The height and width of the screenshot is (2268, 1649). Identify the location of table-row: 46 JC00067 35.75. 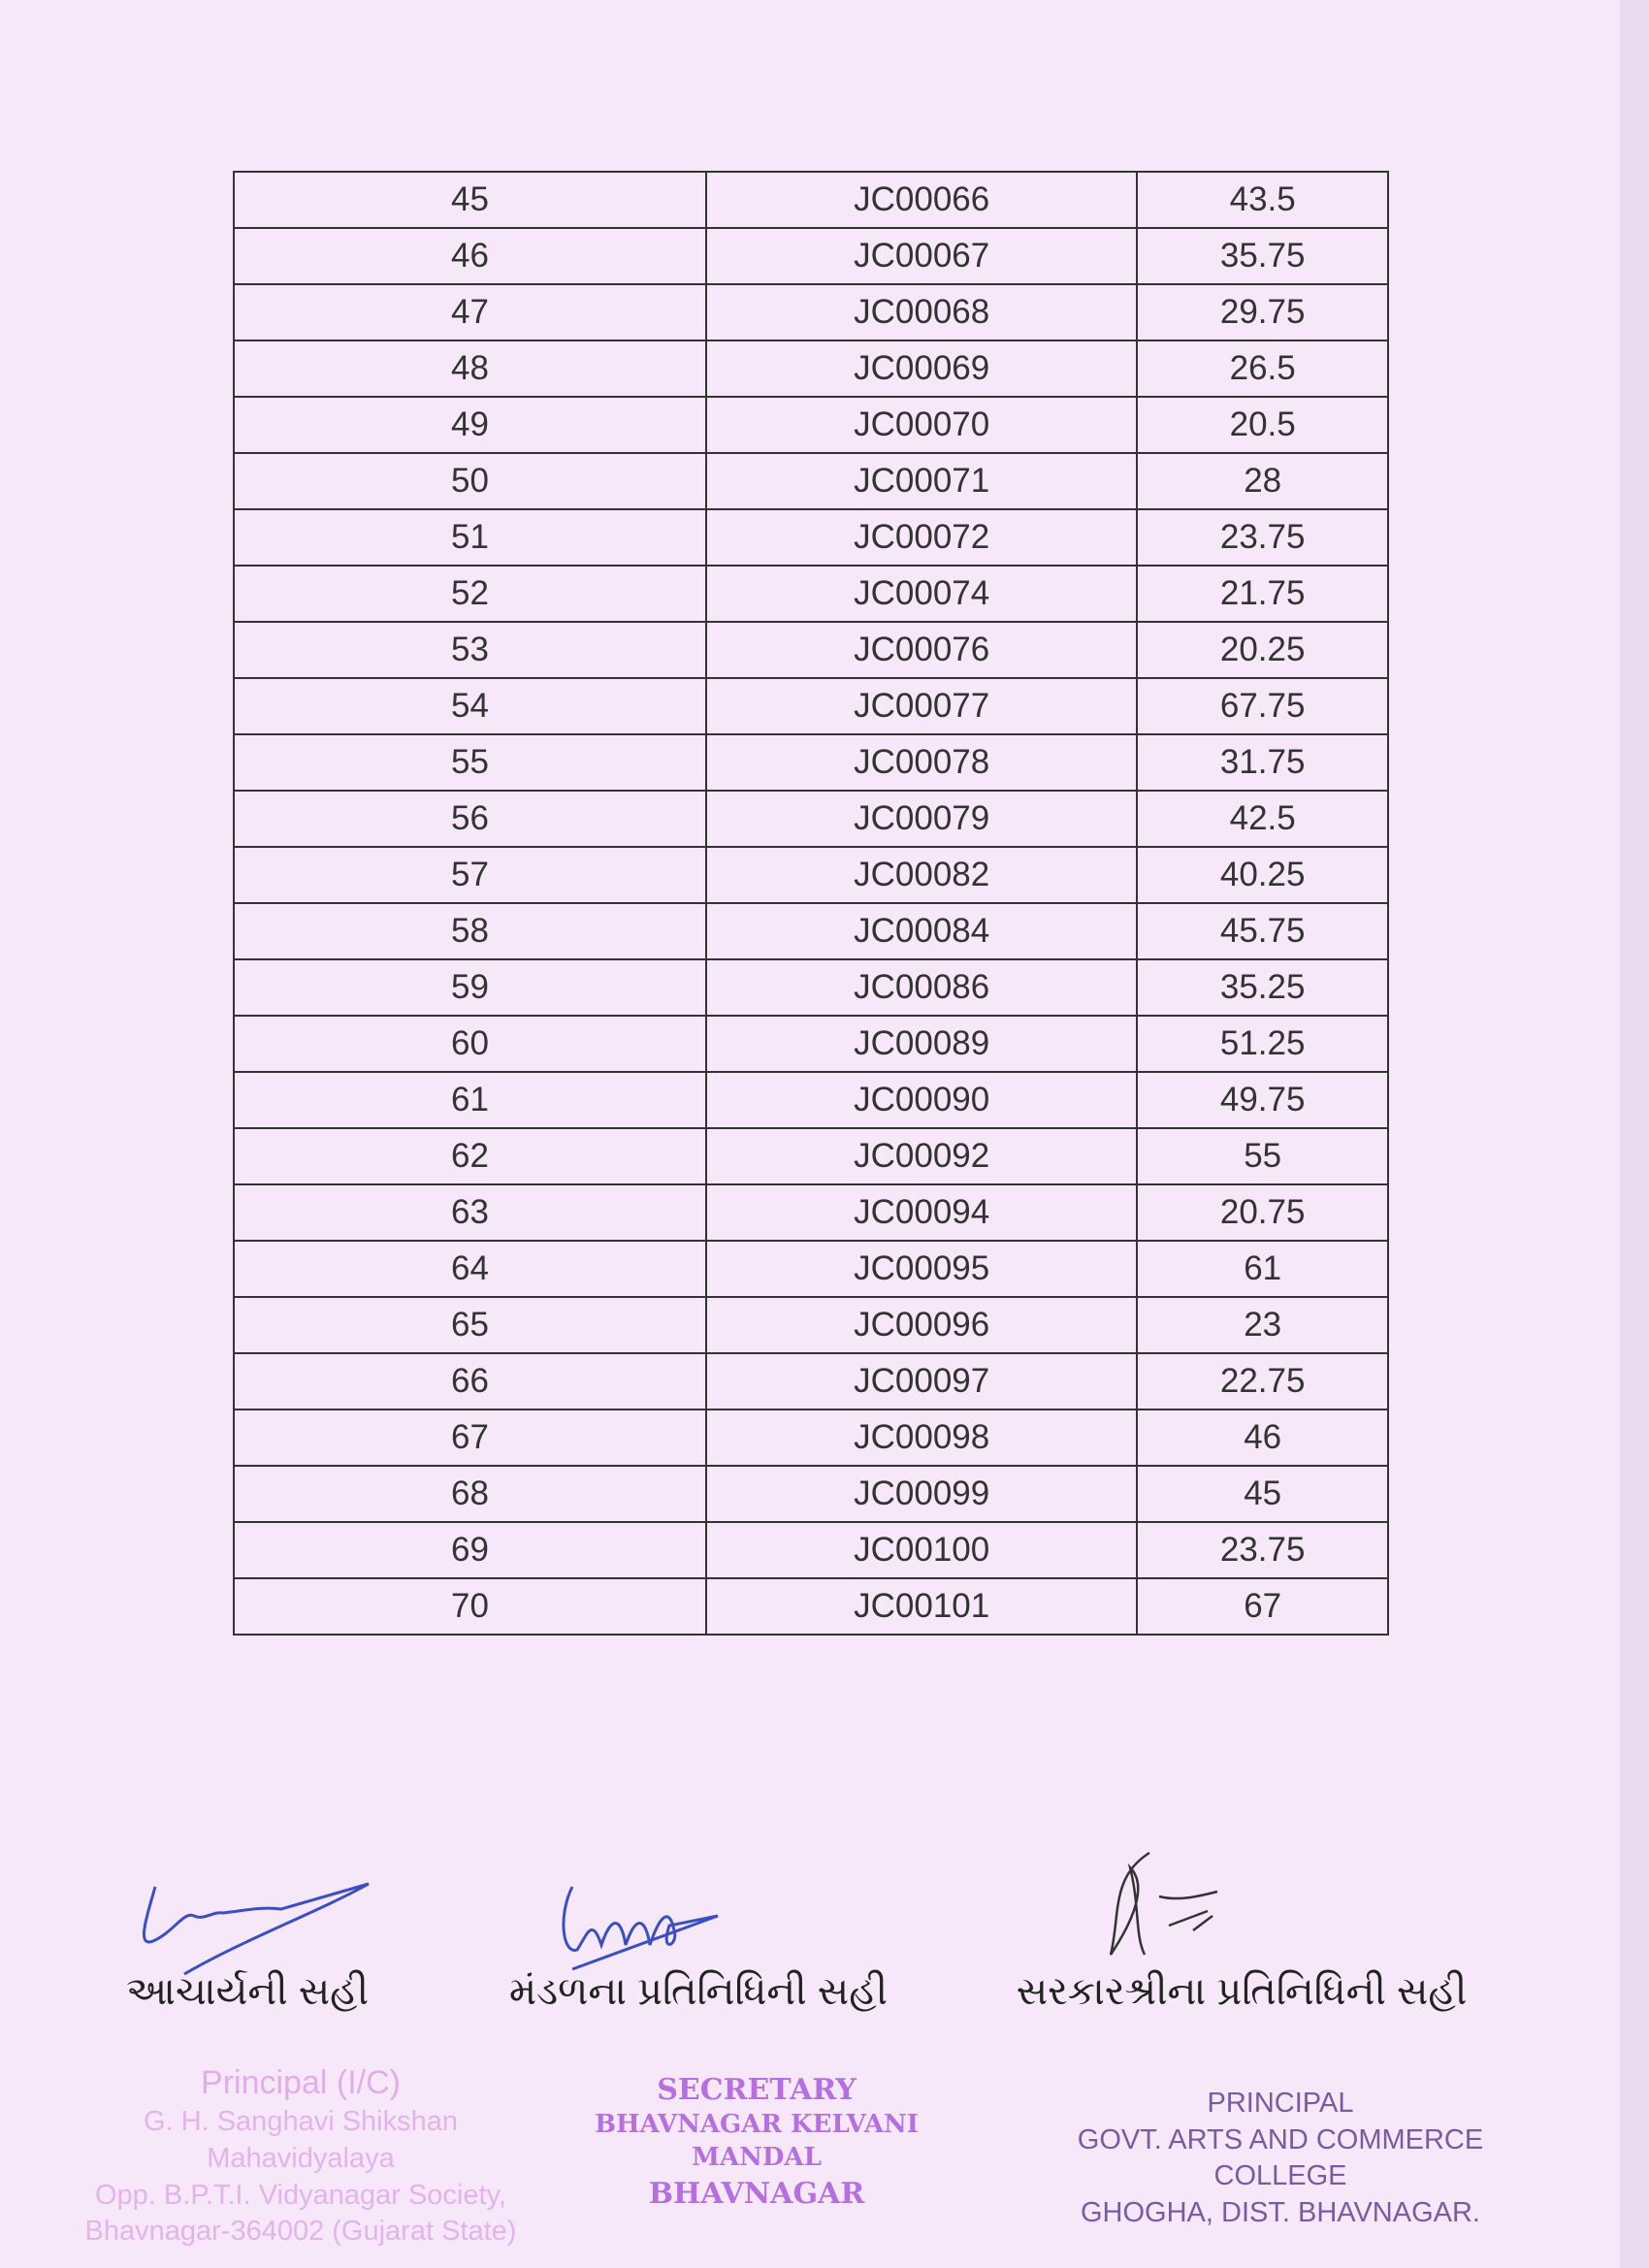
(810, 256).